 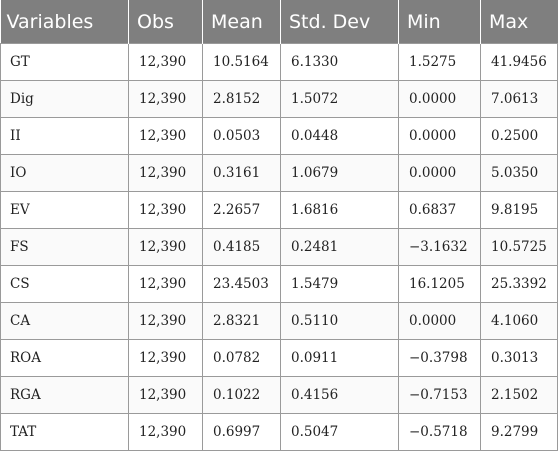 What do you see at coordinates (519, 247) in the screenshot?
I see `cell-max: 10.5725` at bounding box center [519, 247].